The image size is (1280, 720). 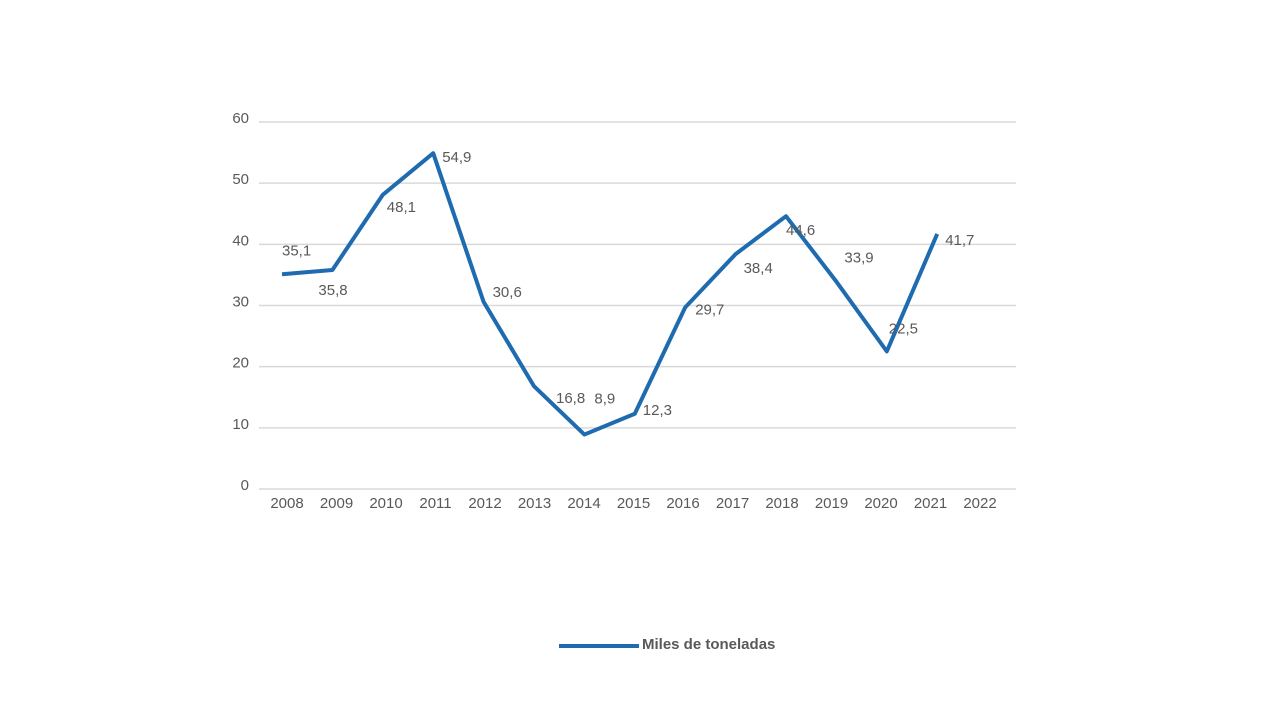 What do you see at coordinates (484, 503) in the screenshot?
I see `x-tick-label: 2012` at bounding box center [484, 503].